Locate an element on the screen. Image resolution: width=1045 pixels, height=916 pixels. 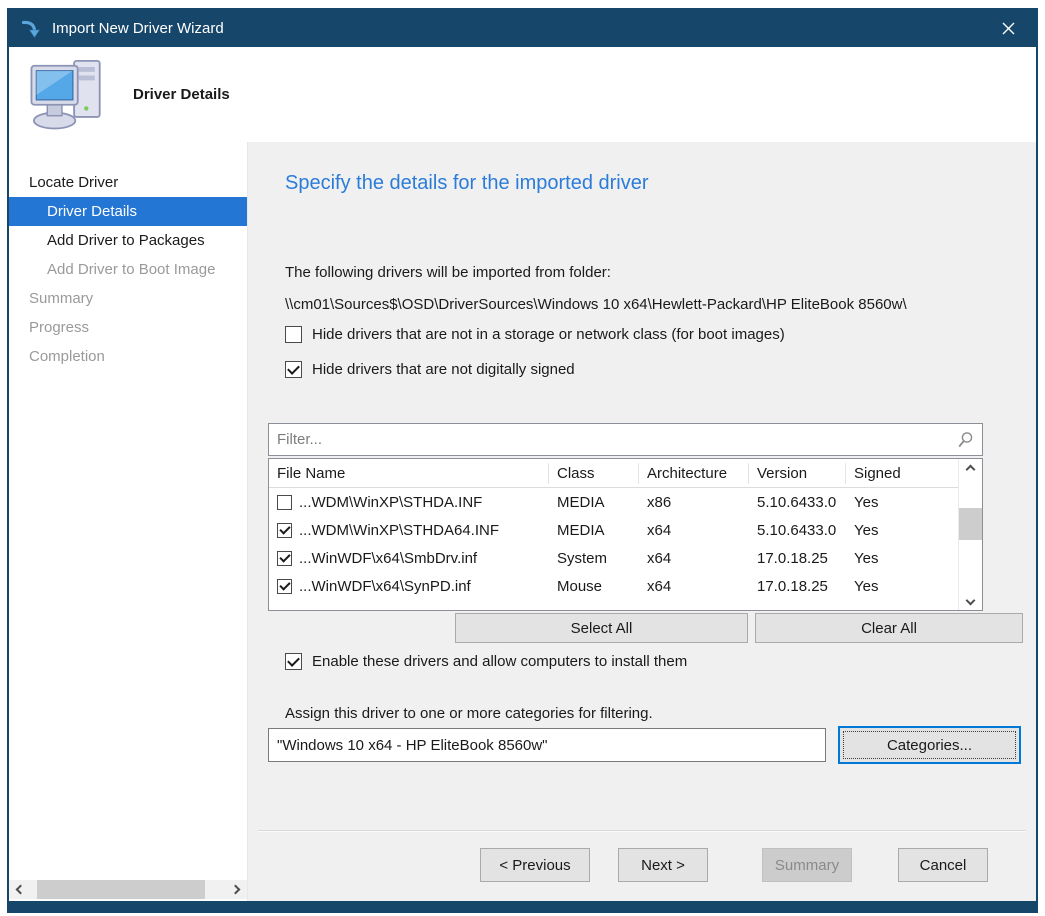
scroll-down-button is located at coordinates (970, 601).